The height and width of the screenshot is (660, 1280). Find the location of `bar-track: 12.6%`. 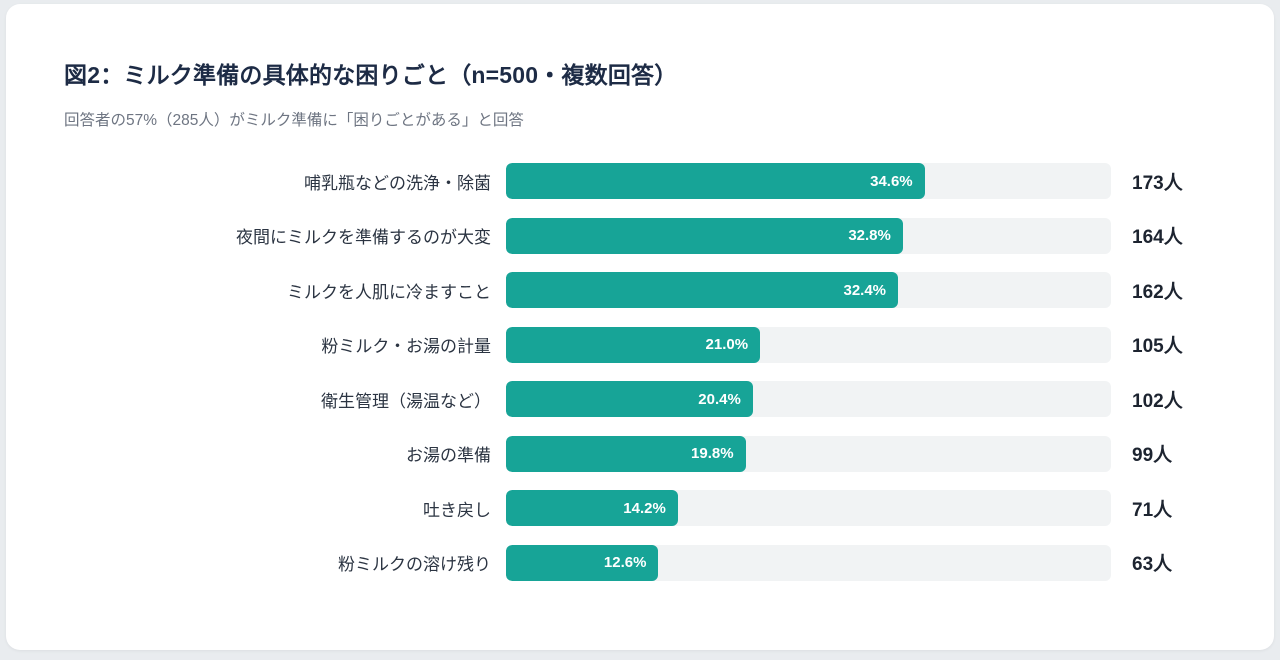

bar-track: 12.6% is located at coordinates (808, 562).